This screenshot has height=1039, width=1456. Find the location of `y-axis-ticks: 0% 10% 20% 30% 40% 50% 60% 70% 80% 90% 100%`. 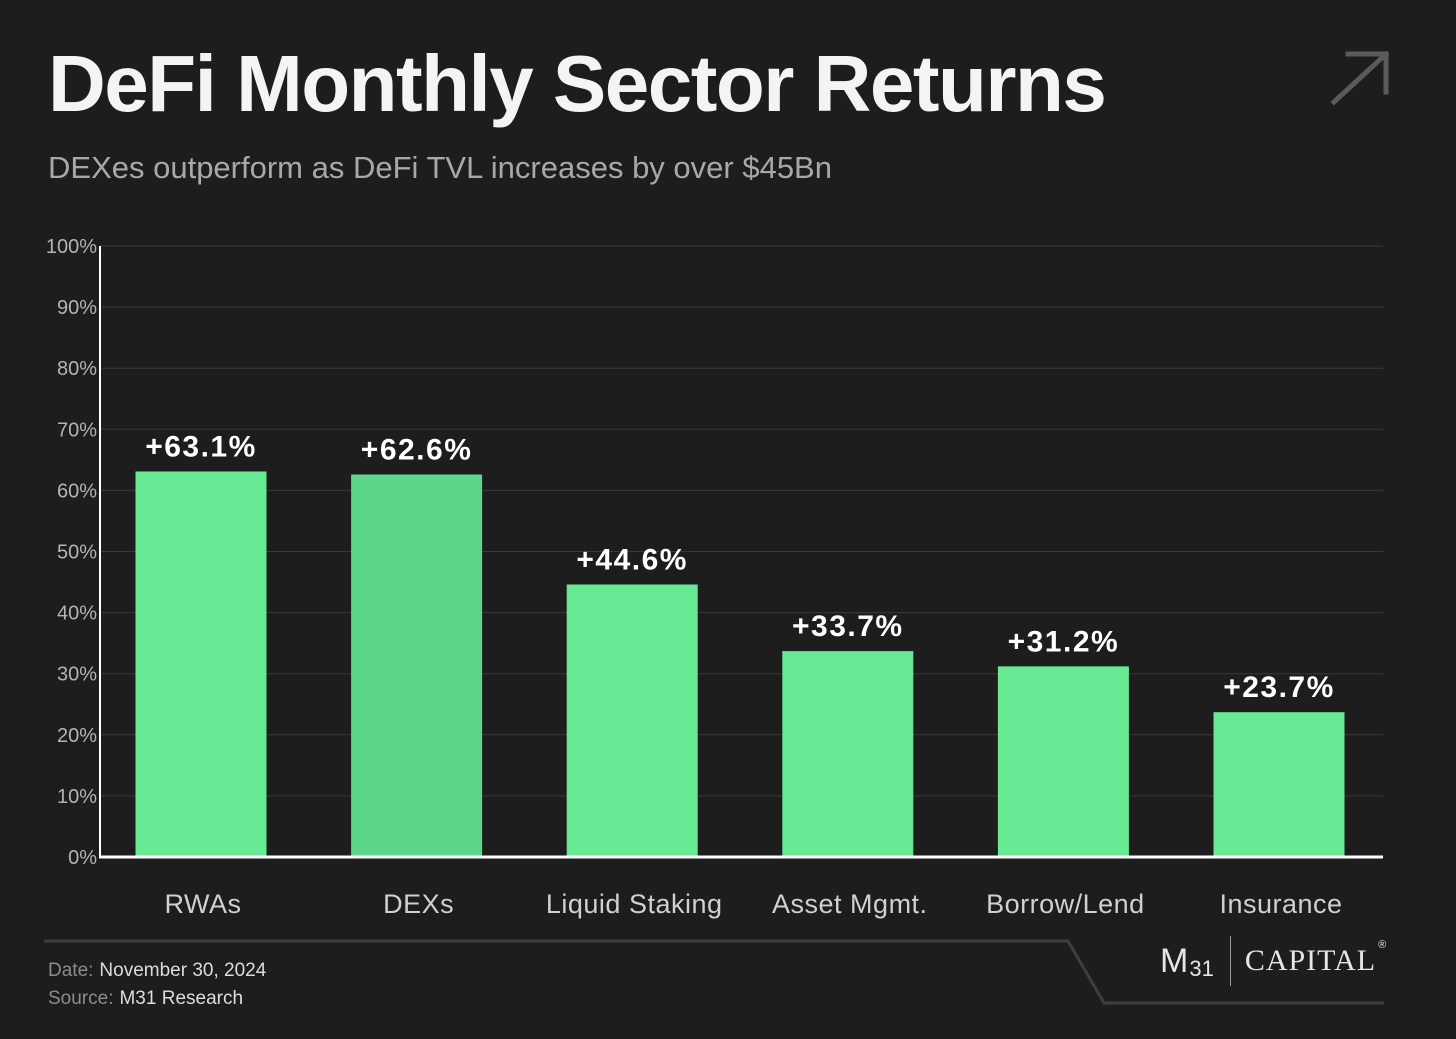

y-axis-ticks: 0% 10% 20% 30% 40% 50% 60% 70% 80% 90% 100% is located at coordinates (71, 552).